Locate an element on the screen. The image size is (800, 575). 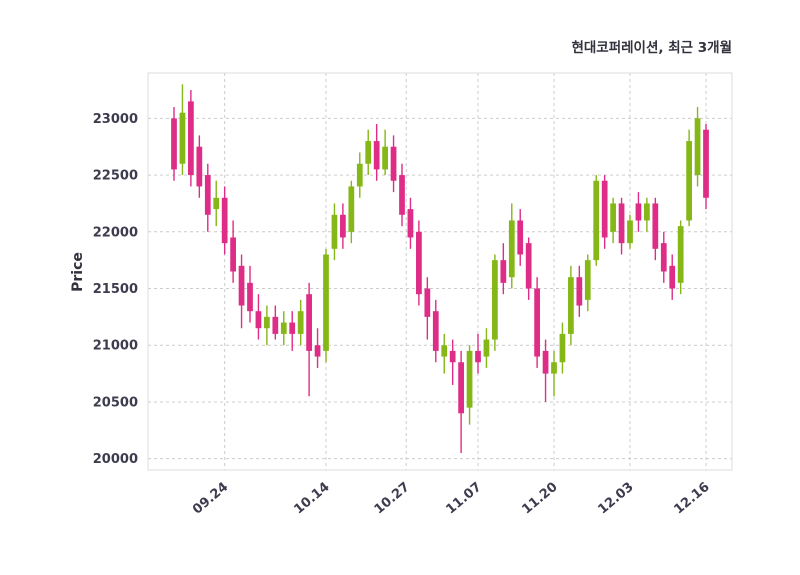
y-axis-label: Price is located at coordinates (78, 272).